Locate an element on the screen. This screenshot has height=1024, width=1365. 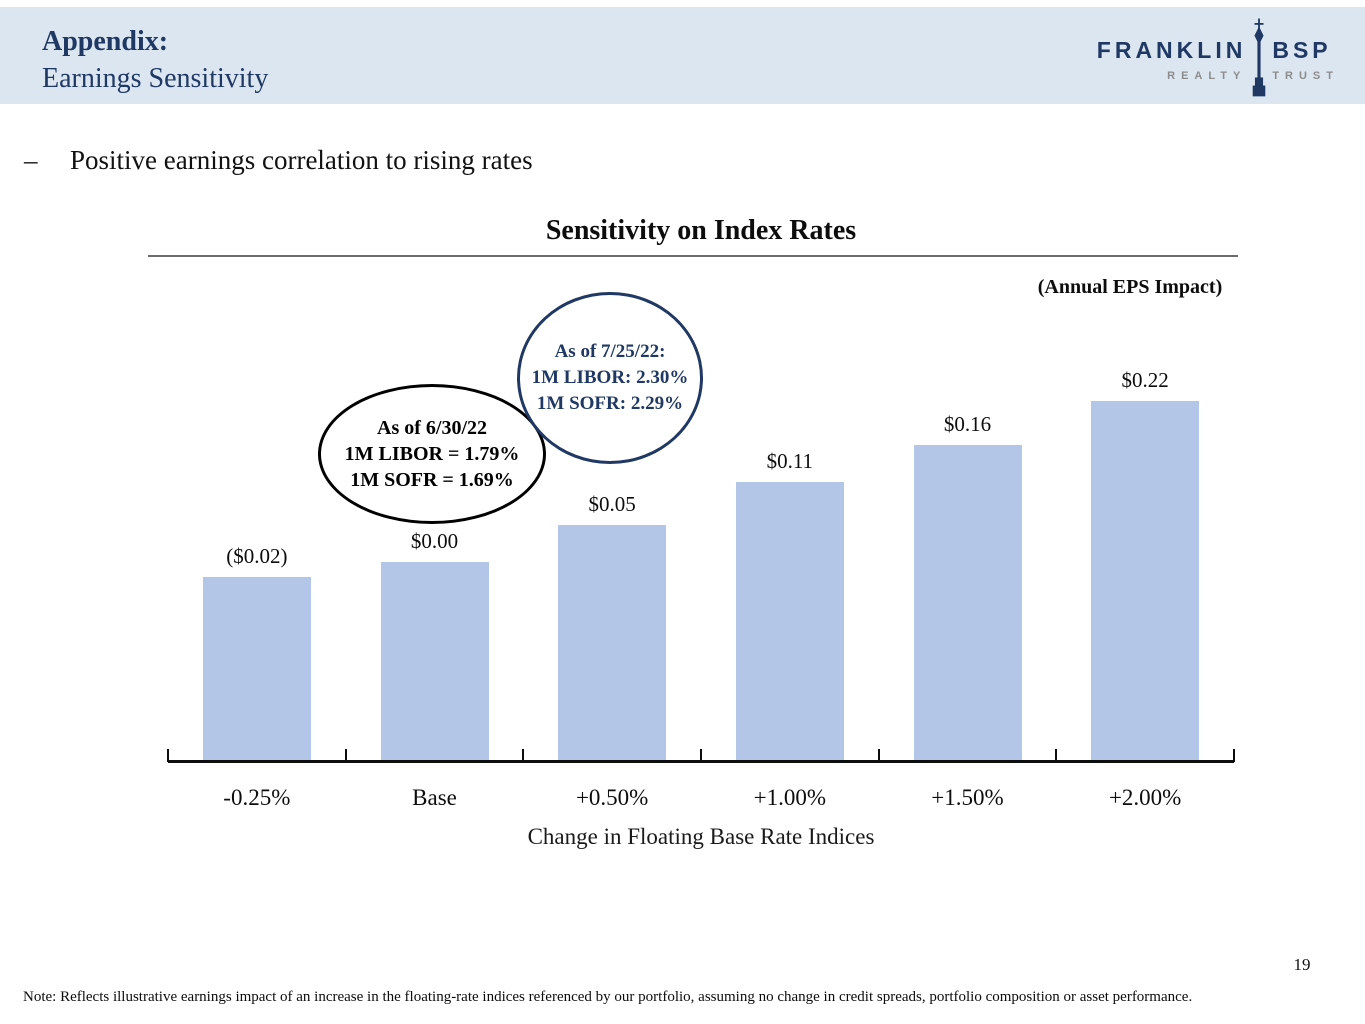
header-titles: Appendix: Earnings Sensitivity is located at coordinates (155, 60).